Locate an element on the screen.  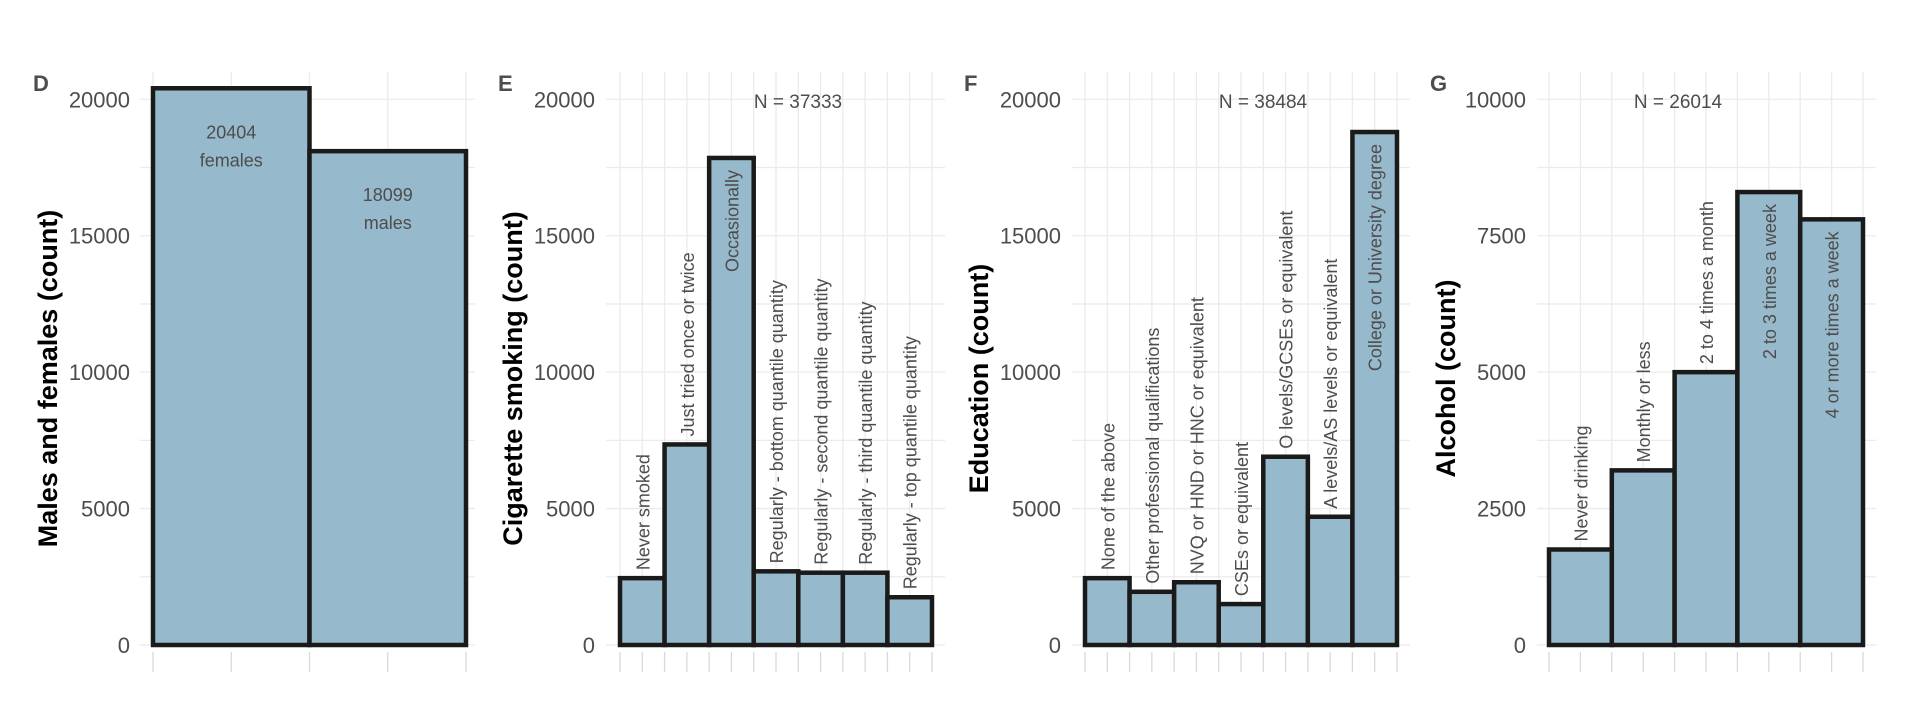
category-label: Occasionally is located at coordinates (732, 221).